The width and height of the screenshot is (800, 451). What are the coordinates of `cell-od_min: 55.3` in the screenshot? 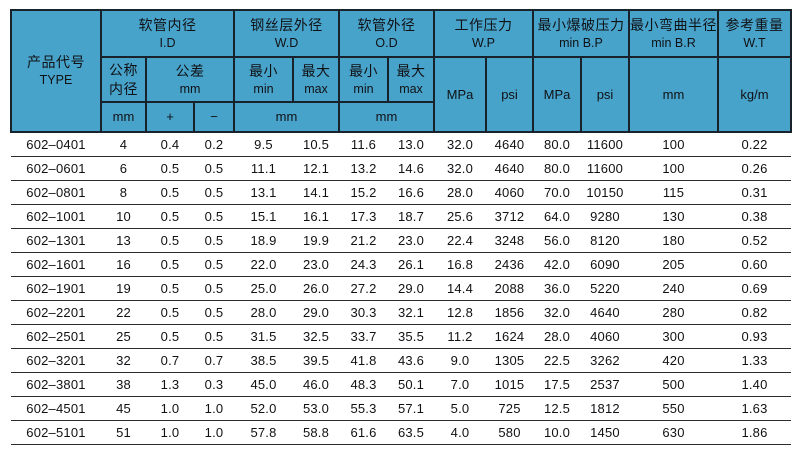 It's located at (363, 408).